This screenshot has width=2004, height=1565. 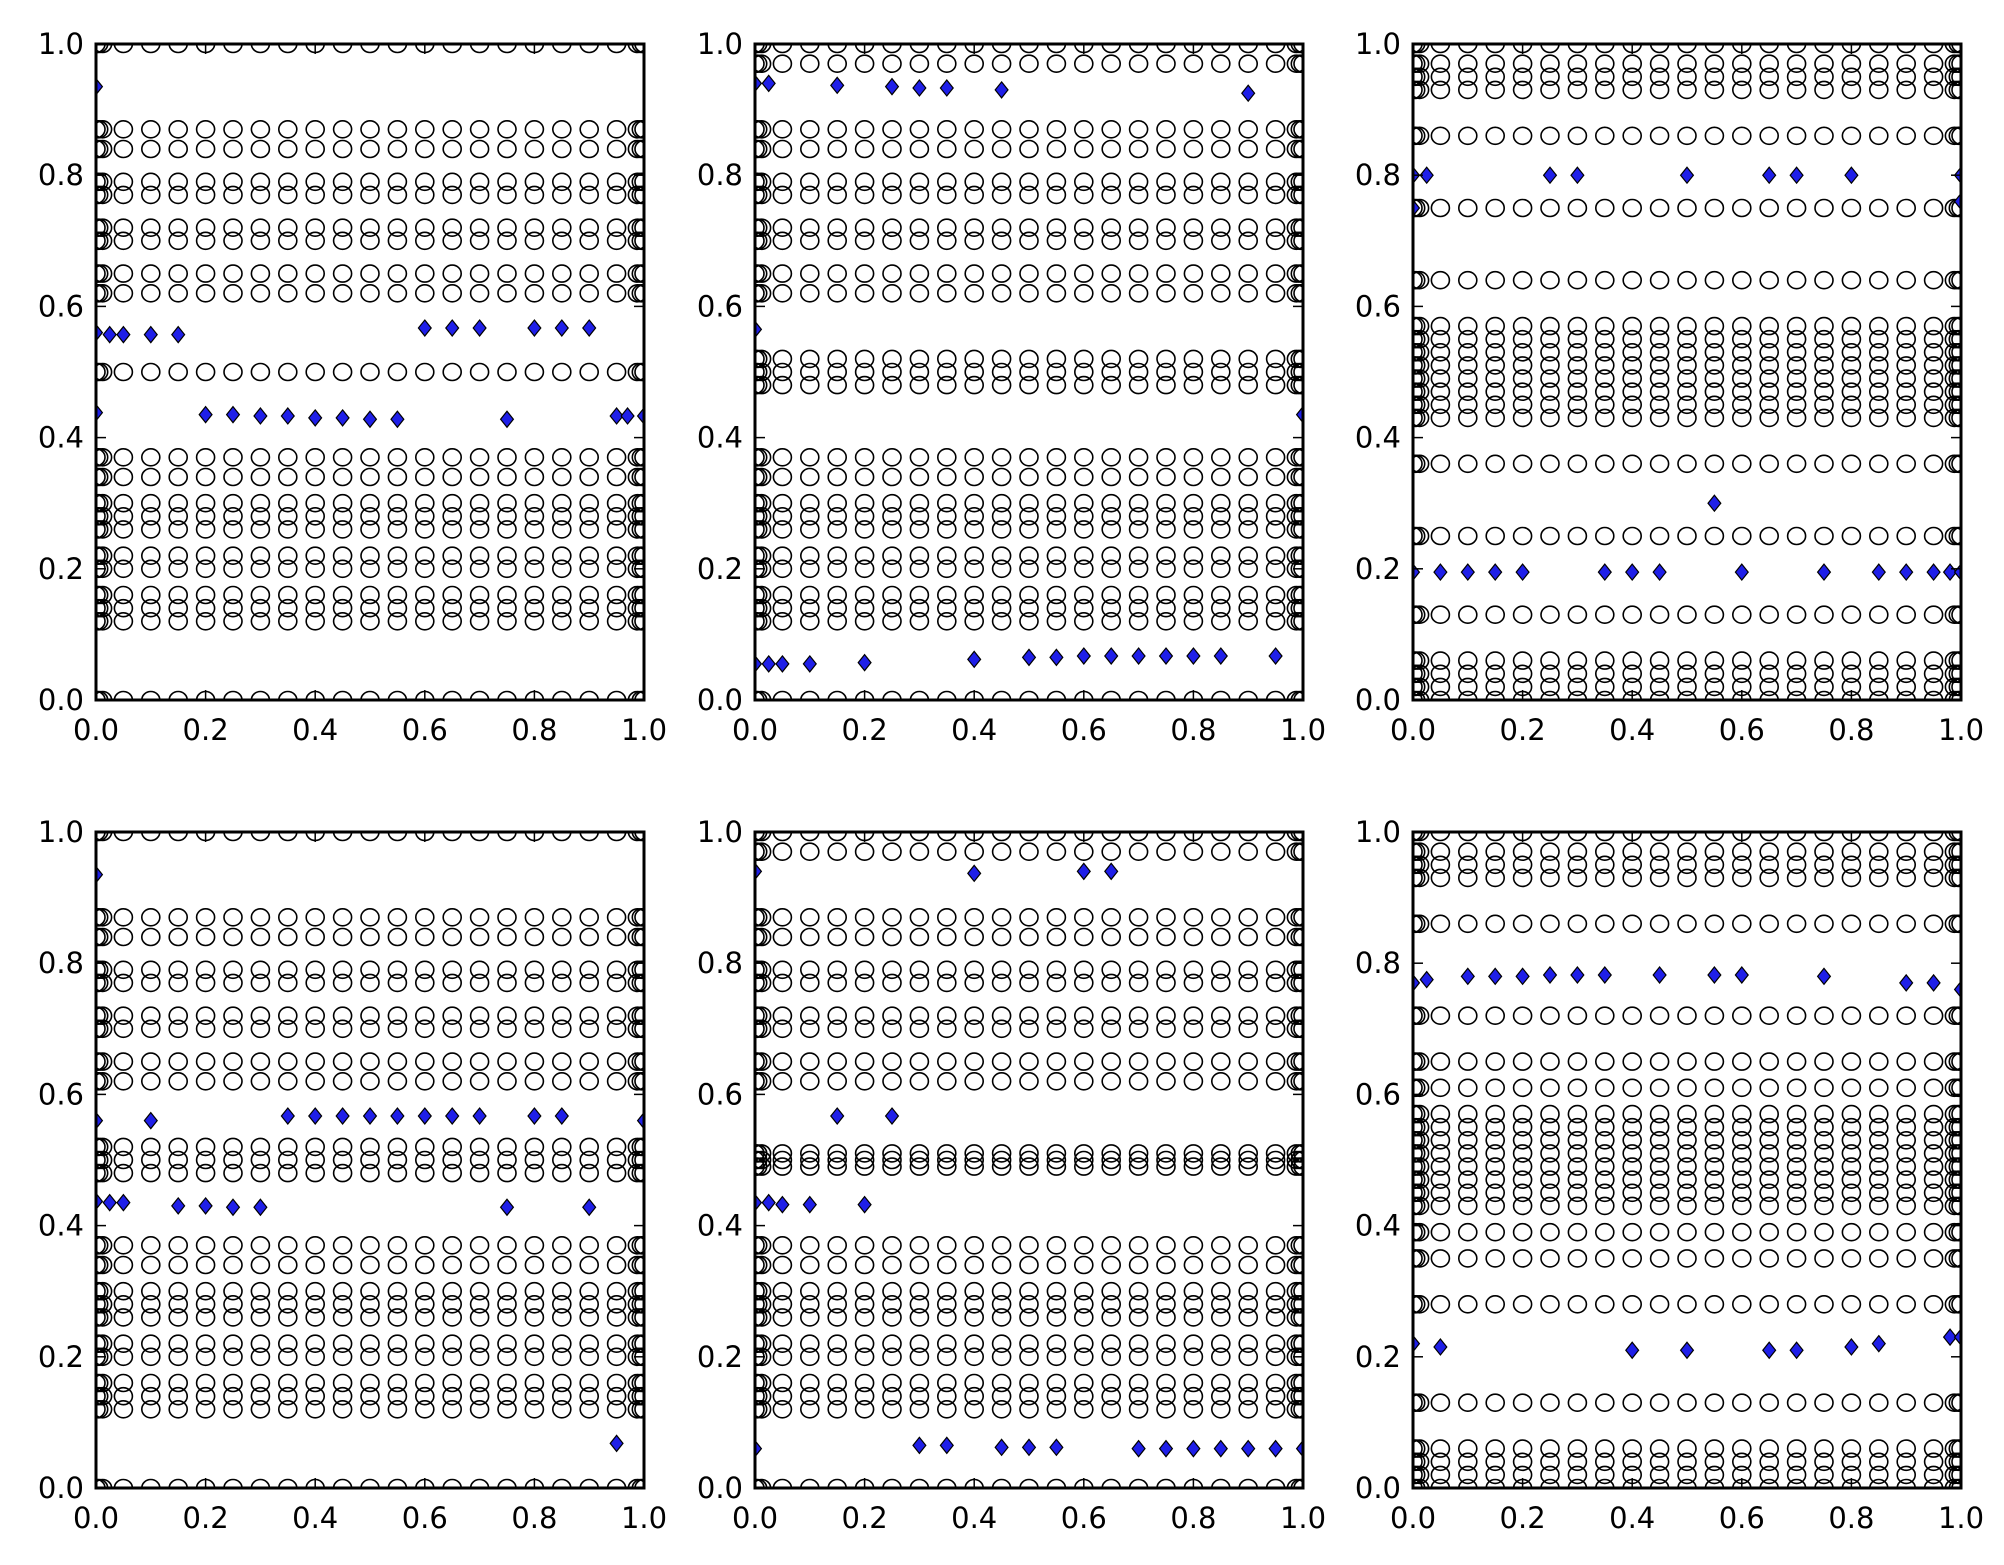 What do you see at coordinates (1029, 372) in the screenshot?
I see `plot-area` at bounding box center [1029, 372].